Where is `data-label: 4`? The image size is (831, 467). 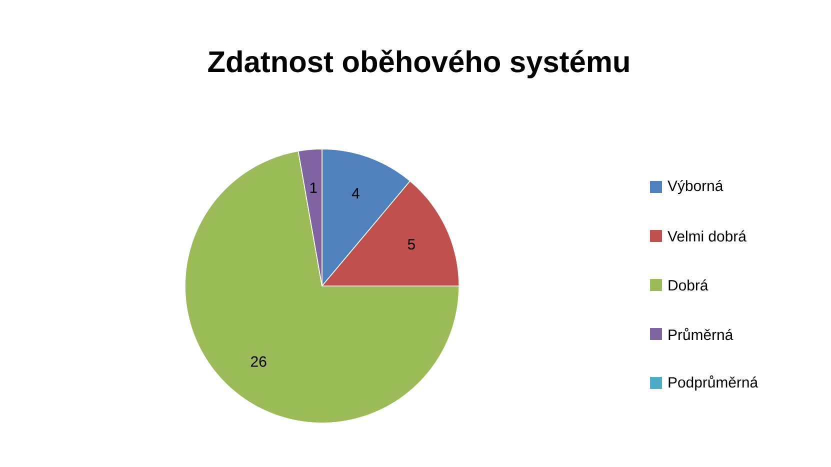
data-label: 4 is located at coordinates (356, 193).